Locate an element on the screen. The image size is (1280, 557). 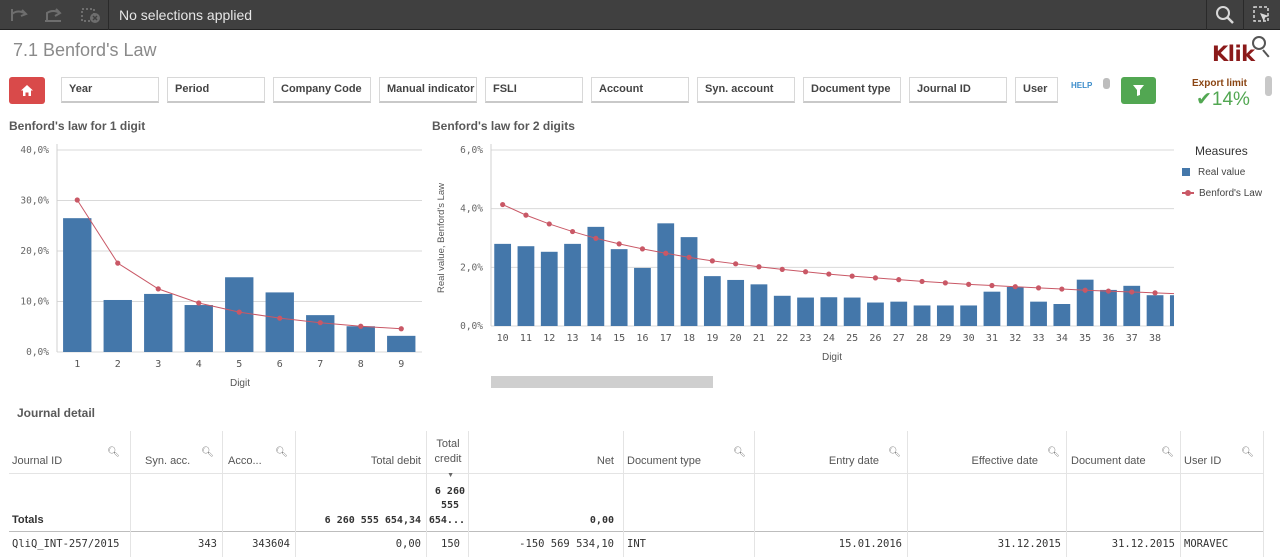
x-tick-label: 5 is located at coordinates (239, 364).